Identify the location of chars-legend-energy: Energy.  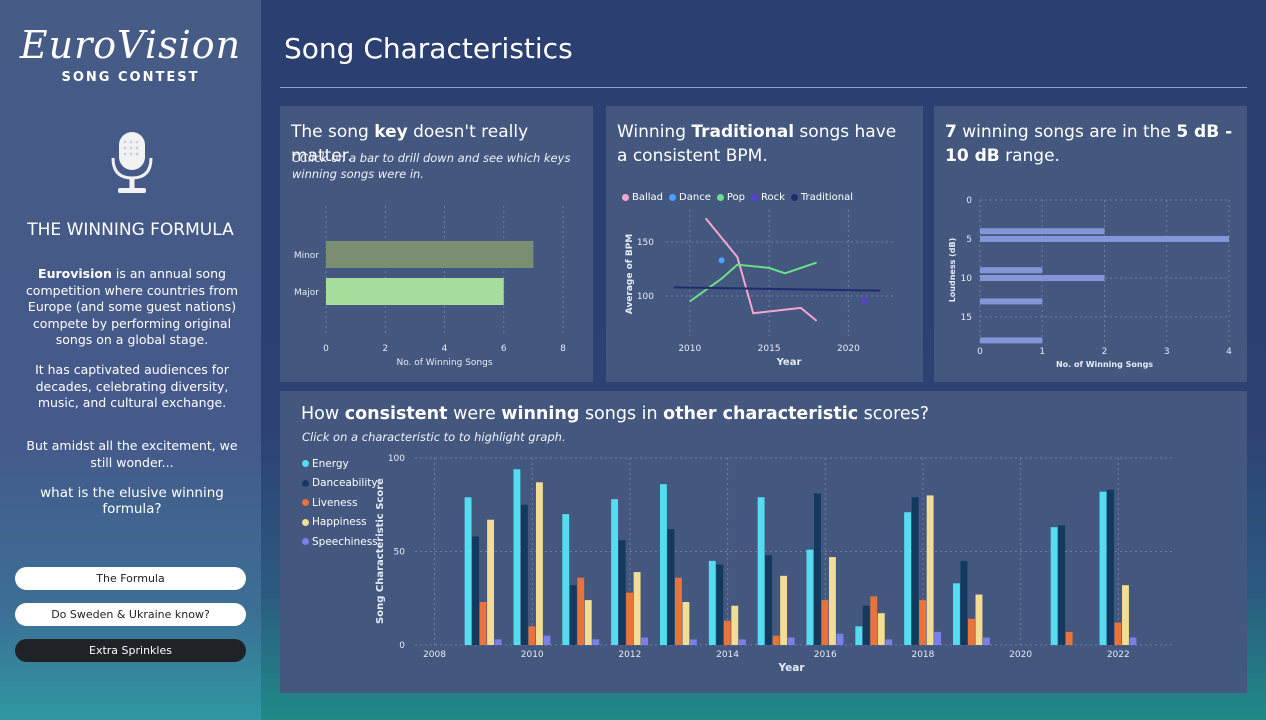
(340, 464).